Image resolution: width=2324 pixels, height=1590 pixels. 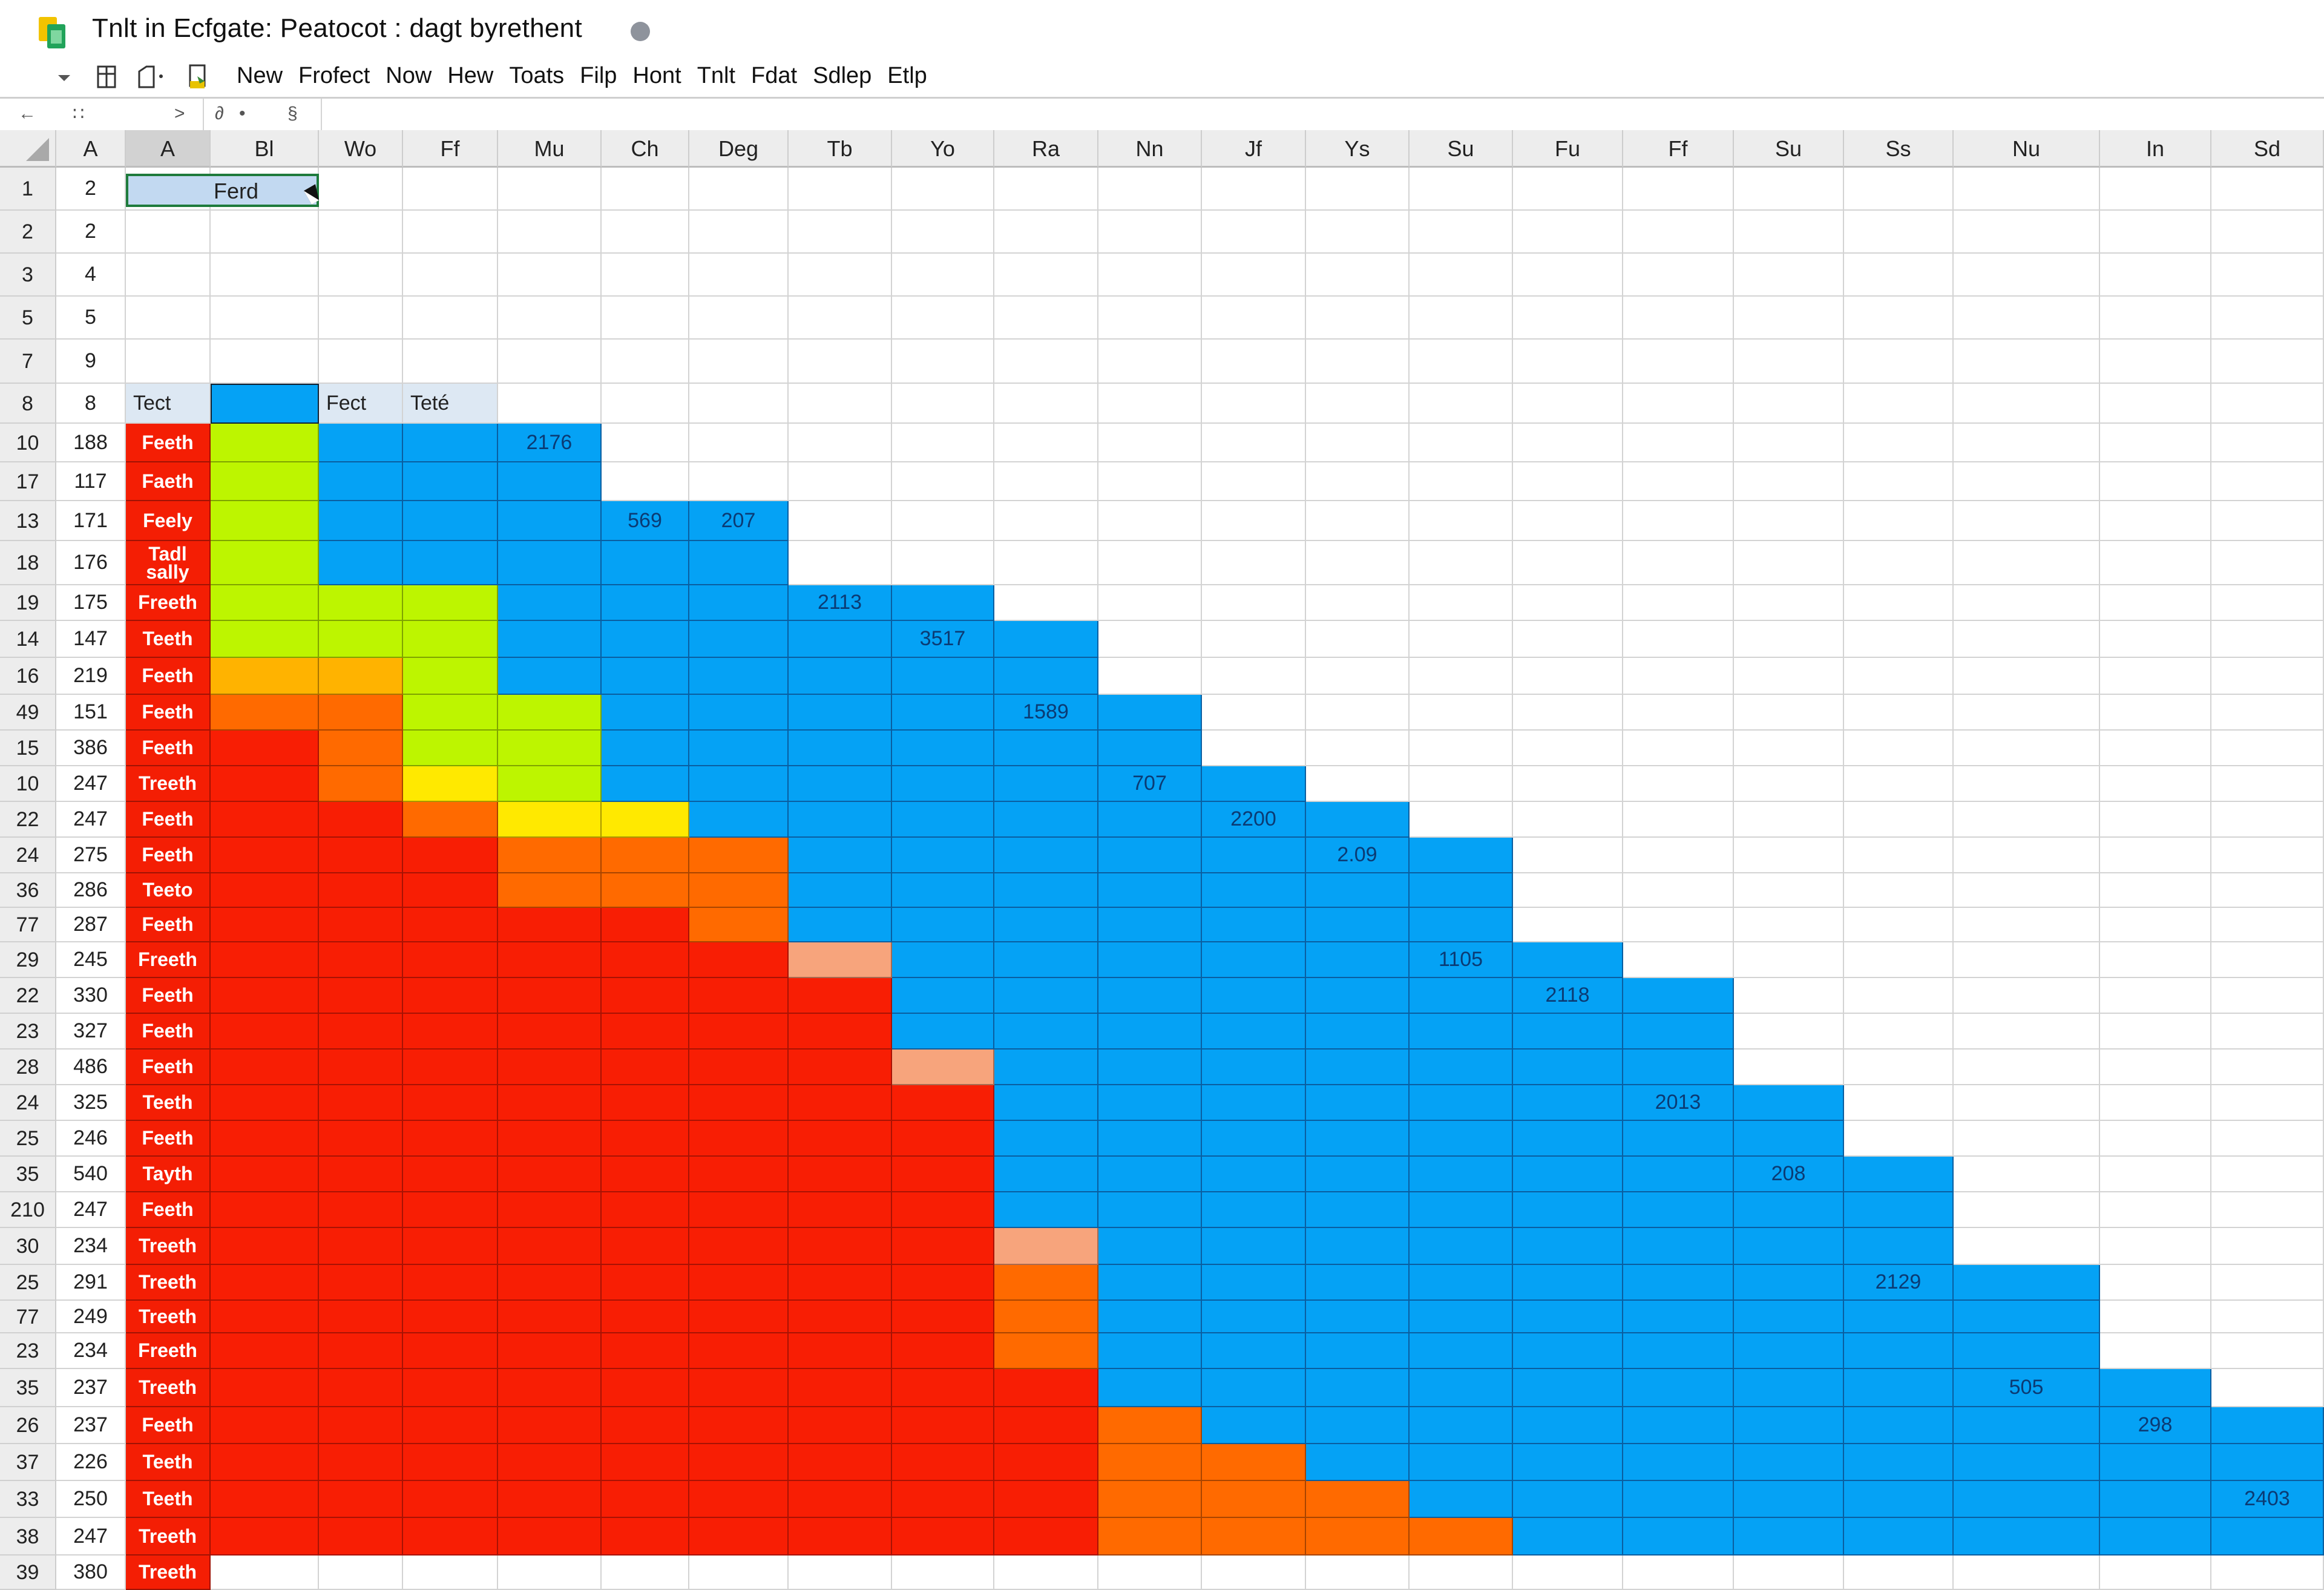 I want to click on column-header: Bl, so click(x=265, y=149).